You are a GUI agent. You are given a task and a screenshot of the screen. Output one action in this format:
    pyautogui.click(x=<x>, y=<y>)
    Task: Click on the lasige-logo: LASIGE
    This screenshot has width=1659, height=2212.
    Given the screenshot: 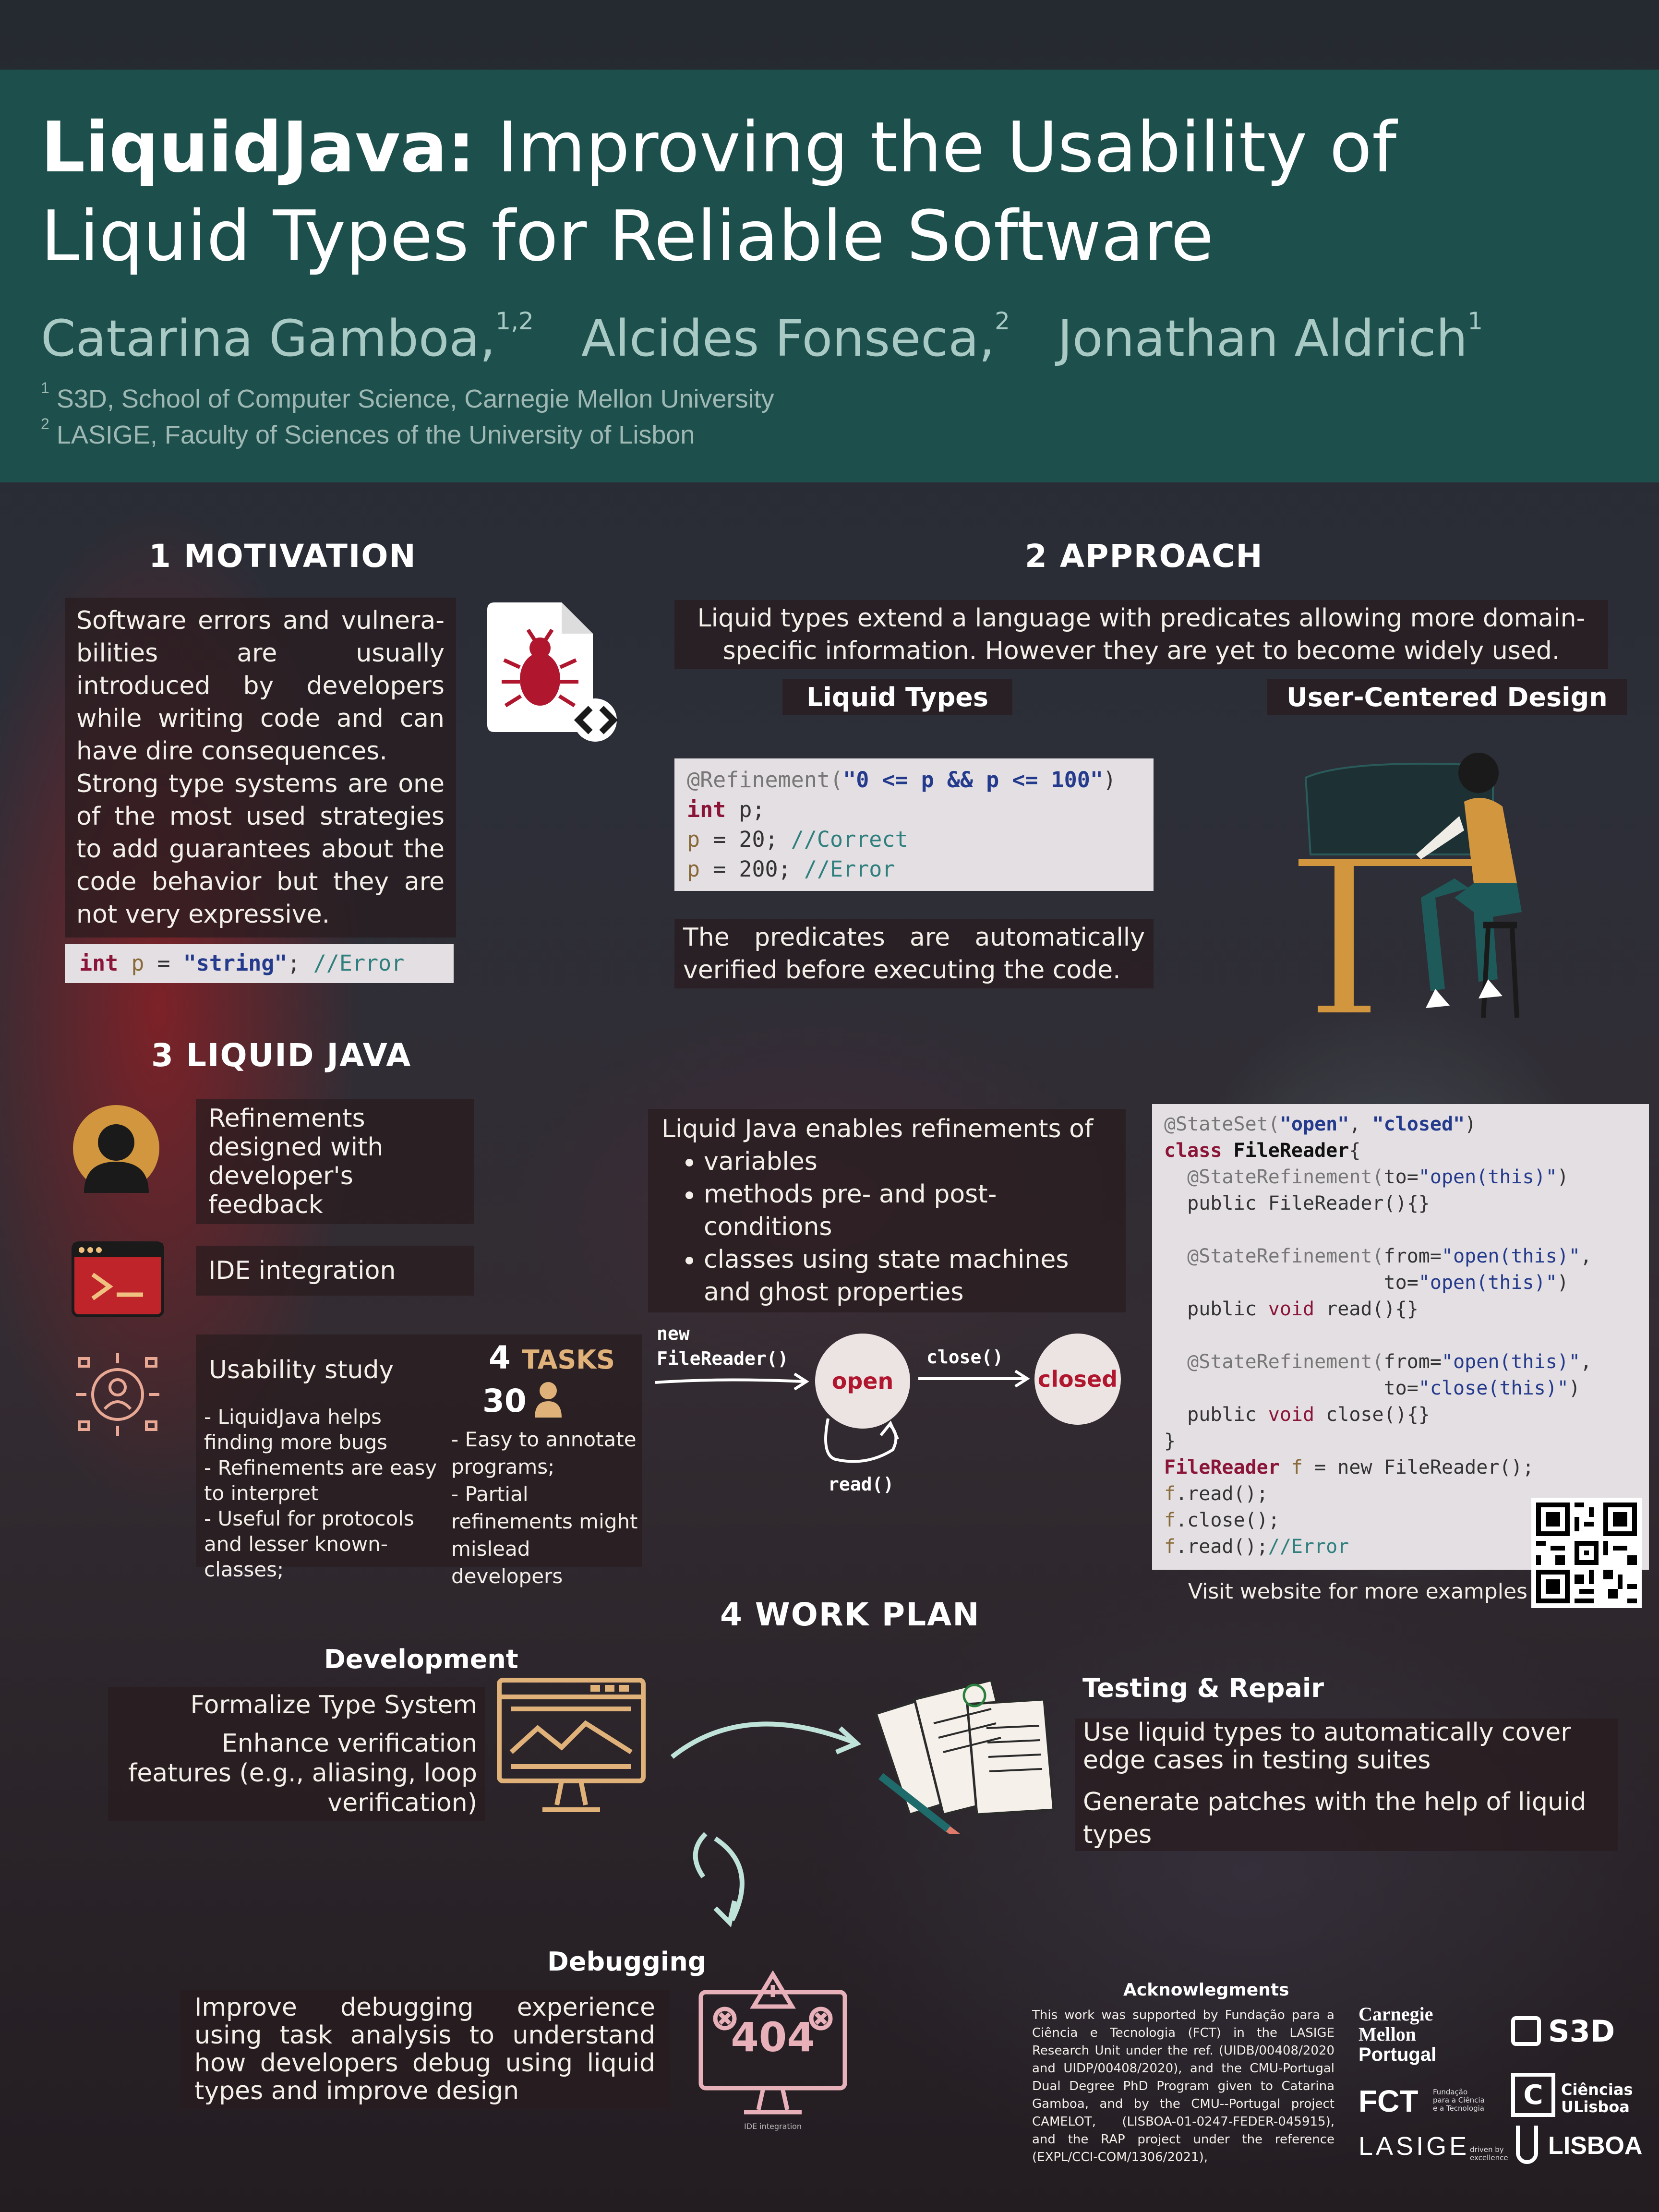 What is the action you would take?
    pyautogui.click(x=1414, y=2146)
    